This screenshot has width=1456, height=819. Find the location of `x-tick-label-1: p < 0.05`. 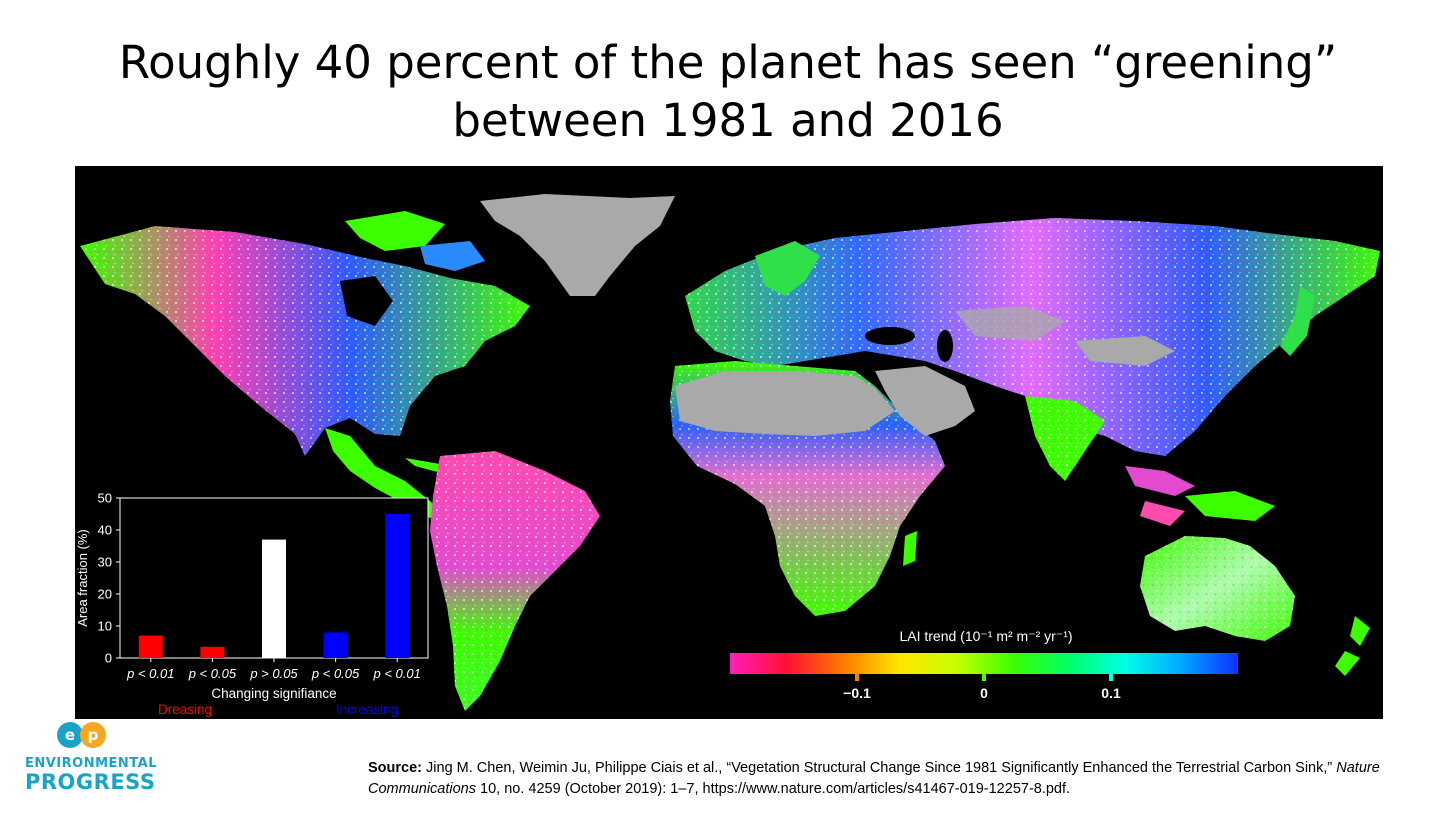

x-tick-label-1: p < 0.05 is located at coordinates (212, 673).